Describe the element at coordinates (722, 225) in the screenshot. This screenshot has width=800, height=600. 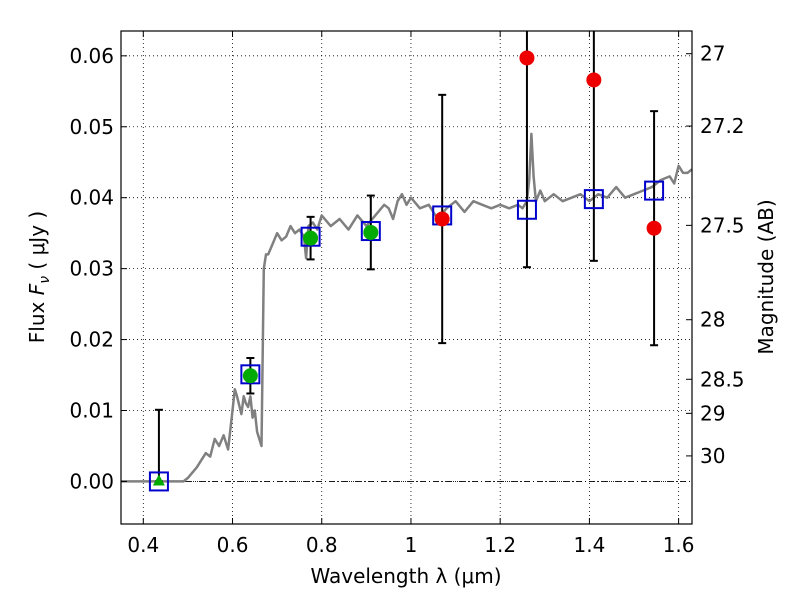
I see `right-y-tick-label: 27.5` at that location.